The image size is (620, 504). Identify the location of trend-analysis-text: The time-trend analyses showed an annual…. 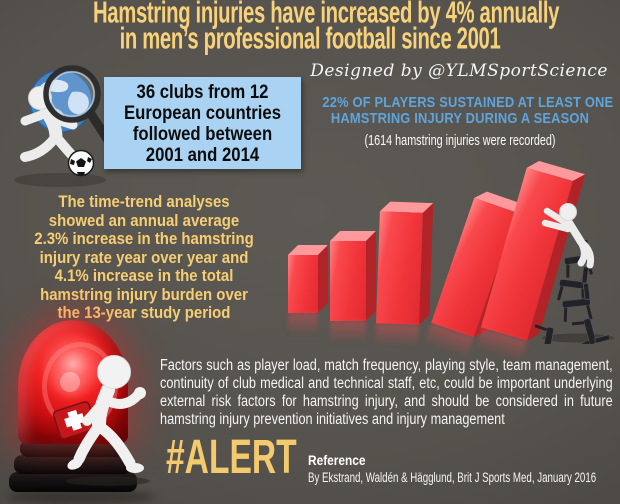
(144, 257).